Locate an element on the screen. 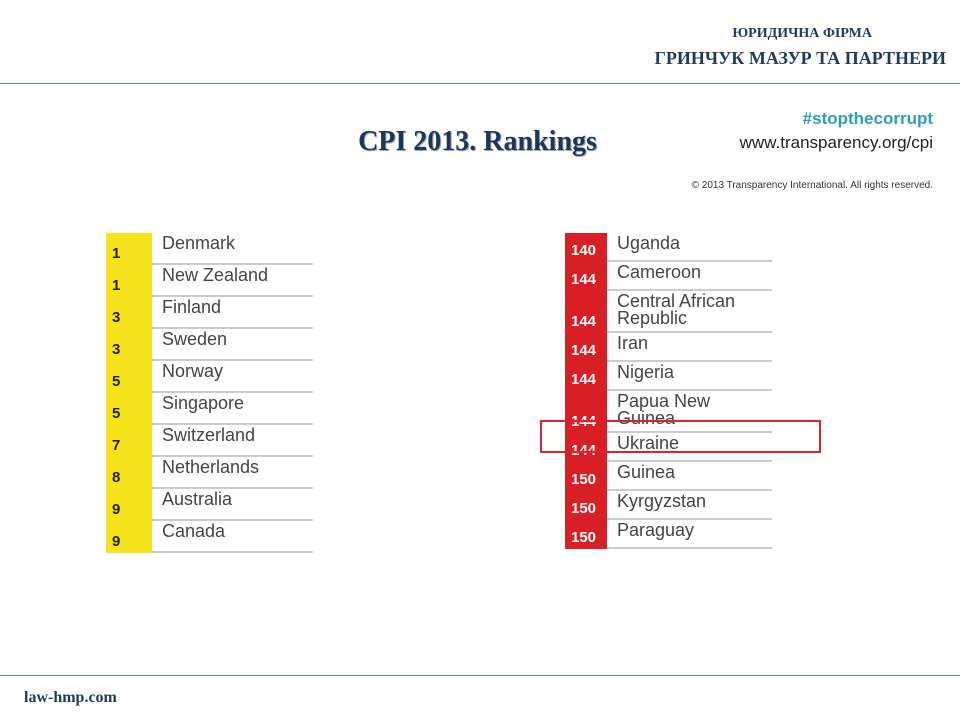 The height and width of the screenshot is (720, 960). table-row: 144 Central African Republic is located at coordinates (668, 312).